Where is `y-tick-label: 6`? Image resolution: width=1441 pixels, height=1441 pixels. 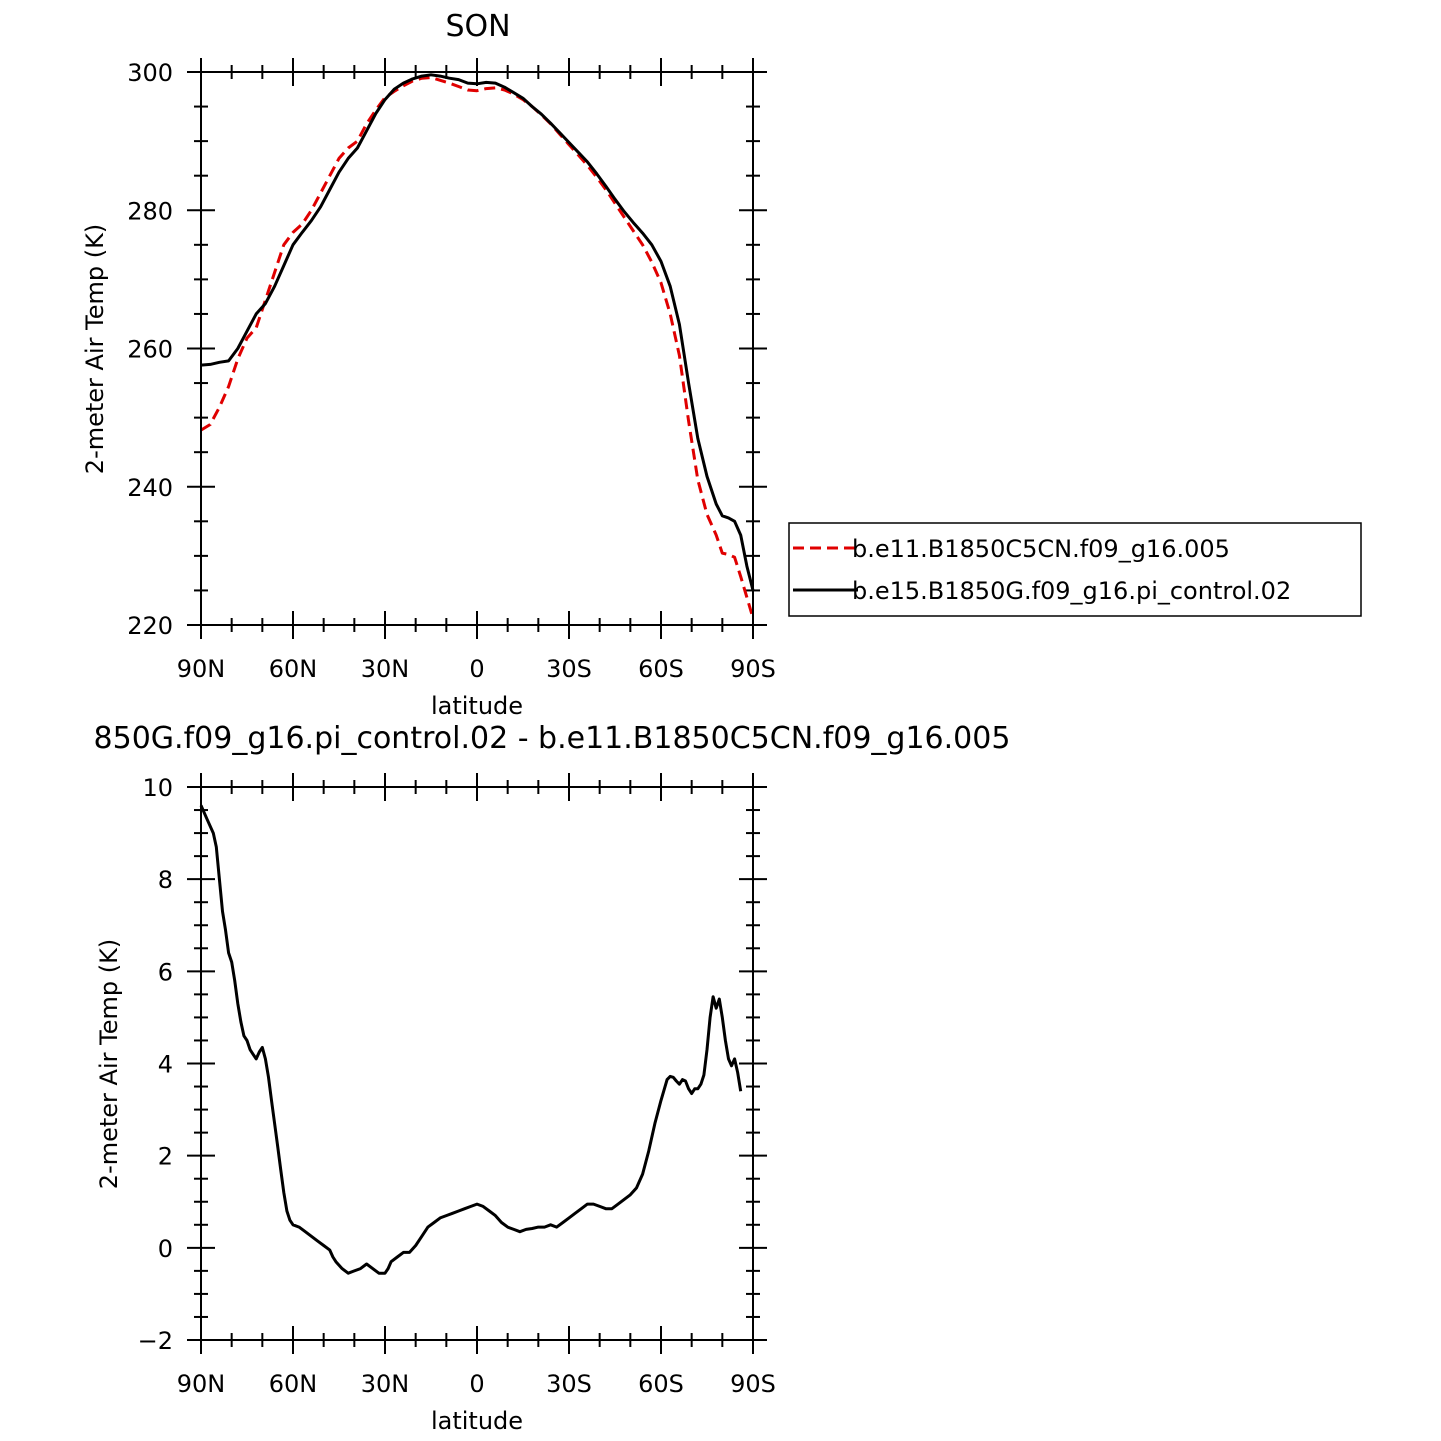
y-tick-label: 6 is located at coordinates (165, 972).